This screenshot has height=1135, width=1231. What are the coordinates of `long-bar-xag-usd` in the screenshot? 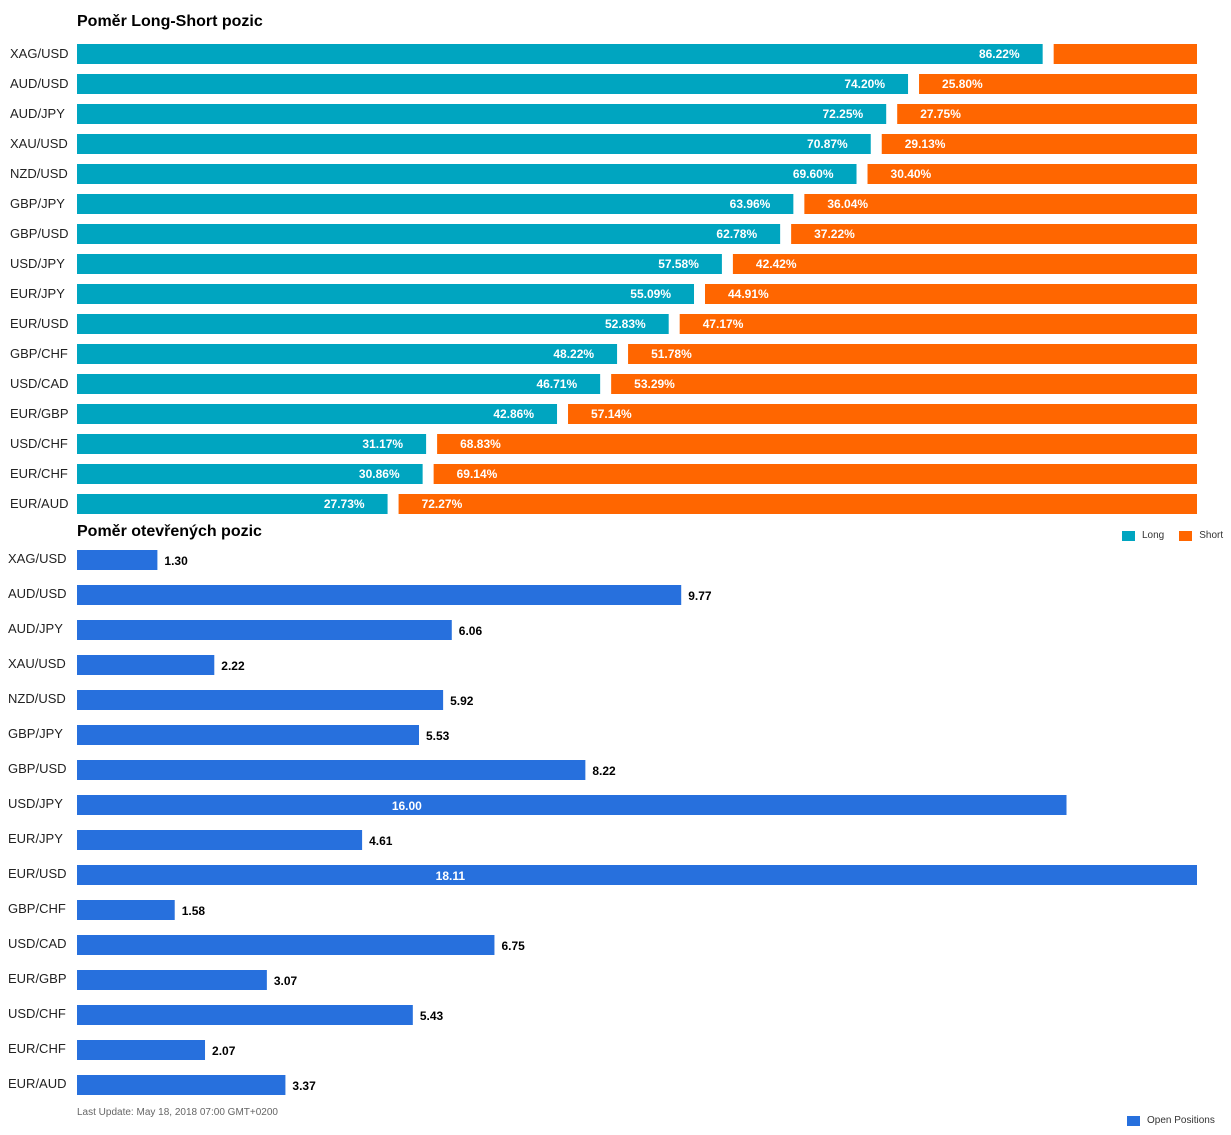 It's located at (560, 54).